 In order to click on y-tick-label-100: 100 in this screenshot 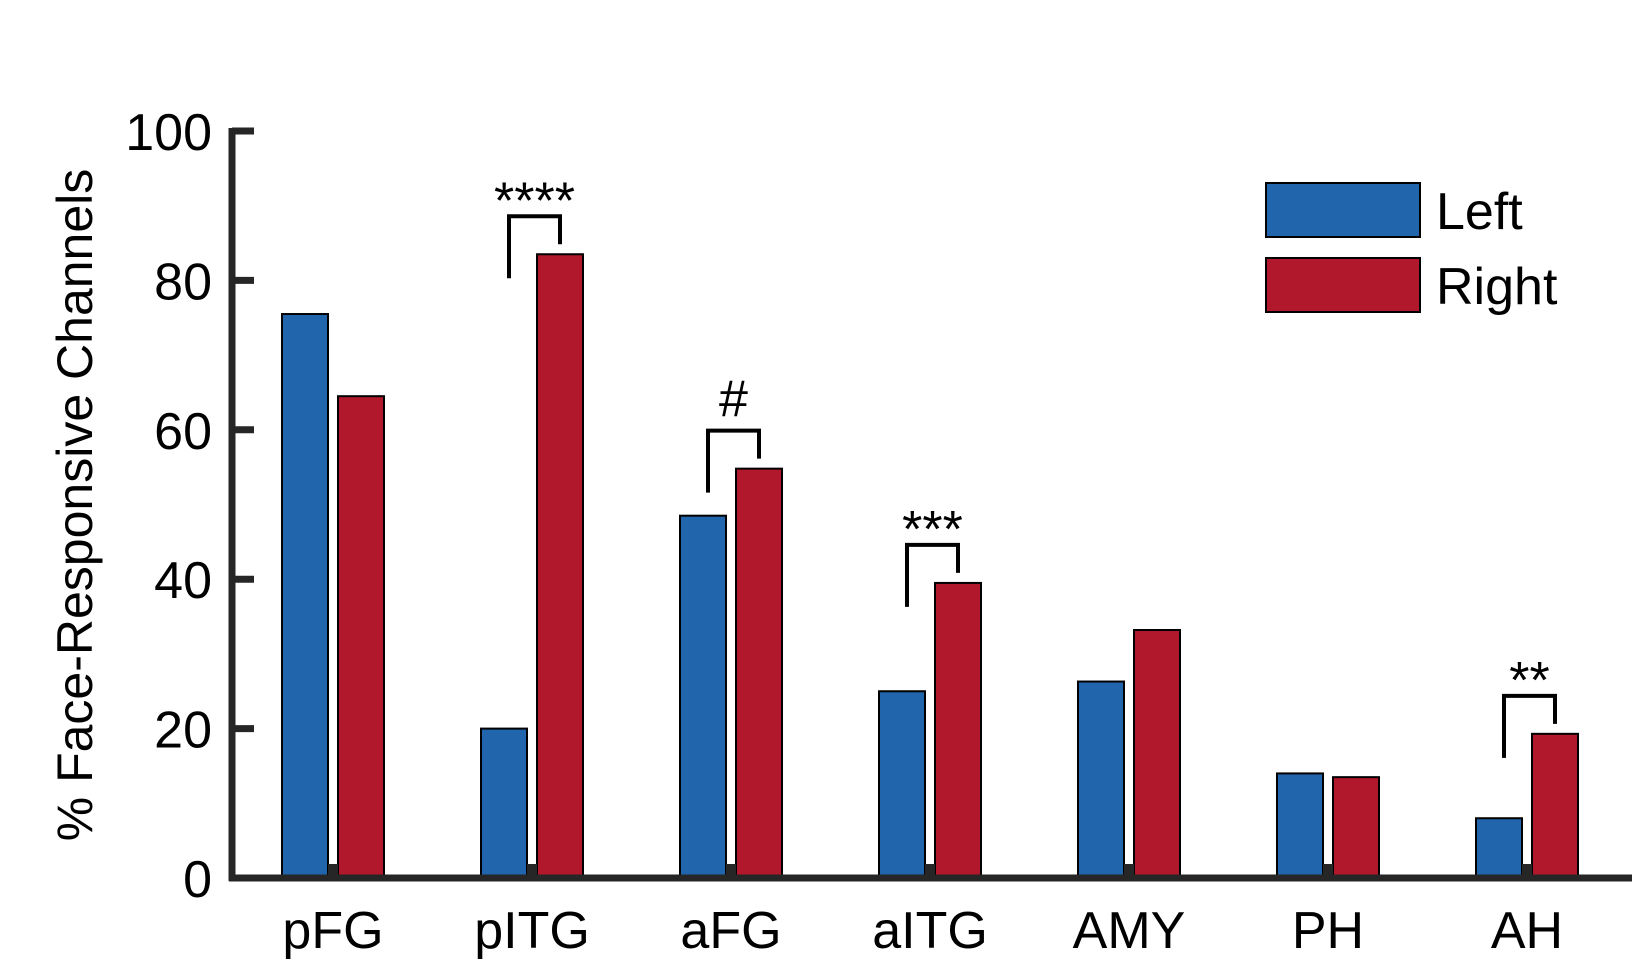, I will do `click(168, 133)`.